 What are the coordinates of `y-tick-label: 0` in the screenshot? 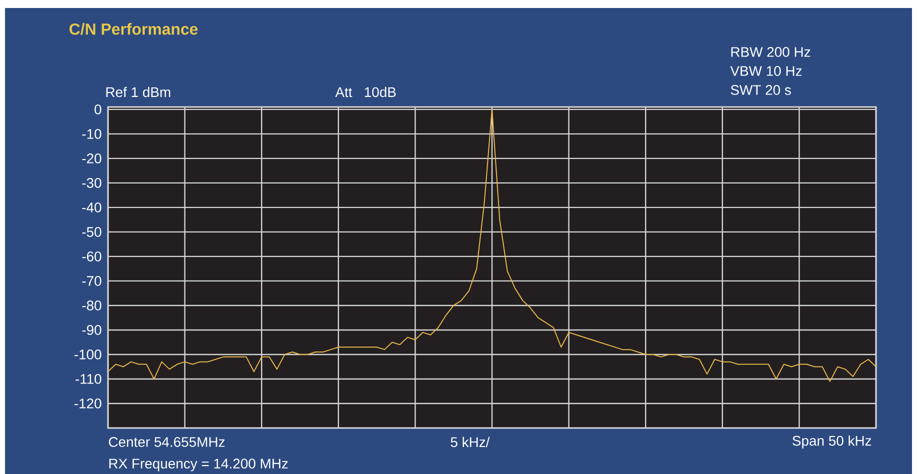 It's located at (98, 109).